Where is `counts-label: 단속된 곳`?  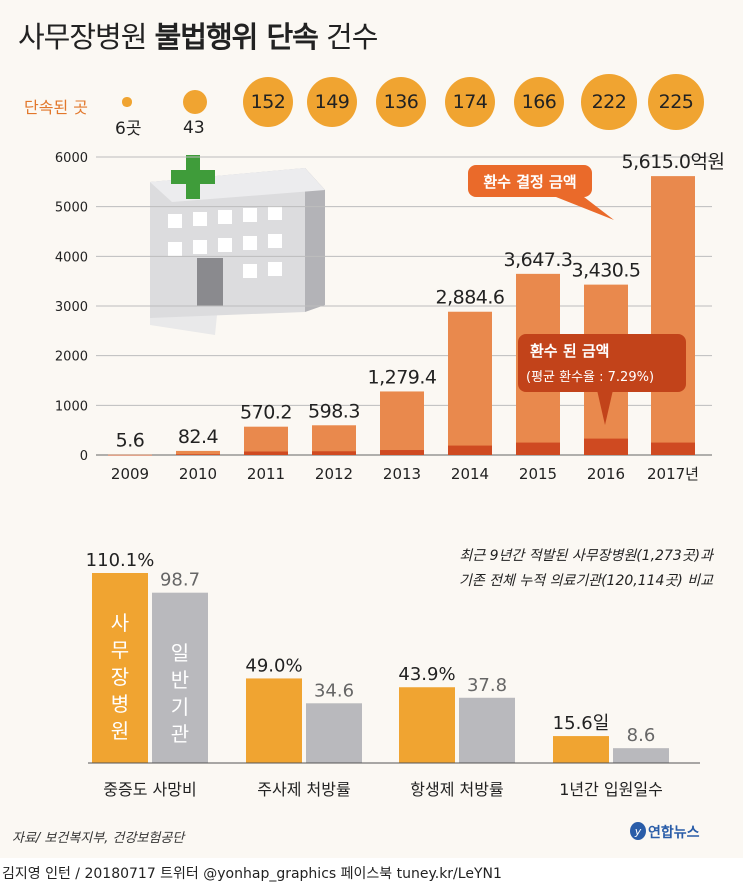 counts-label: 단속된 곳 is located at coordinates (56, 107).